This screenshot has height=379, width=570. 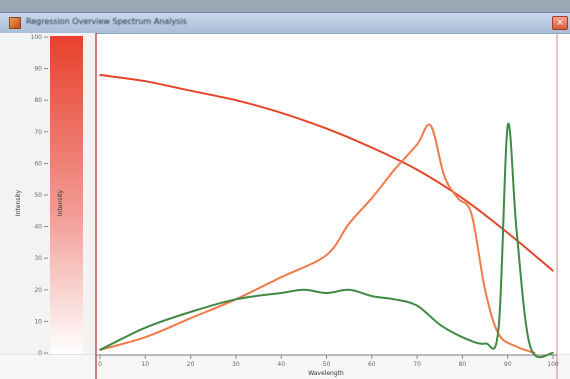 I want to click on y-tick-label: 100, so click(x=37, y=37).